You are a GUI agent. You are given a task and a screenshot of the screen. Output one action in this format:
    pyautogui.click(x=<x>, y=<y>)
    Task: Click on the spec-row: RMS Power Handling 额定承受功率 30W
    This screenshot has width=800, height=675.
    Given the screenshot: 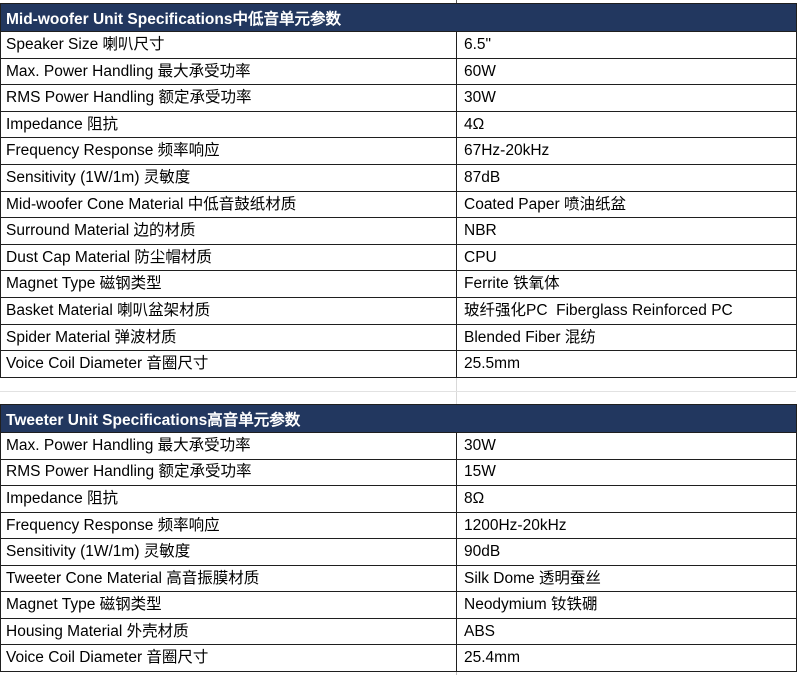 What is the action you would take?
    pyautogui.click(x=399, y=98)
    